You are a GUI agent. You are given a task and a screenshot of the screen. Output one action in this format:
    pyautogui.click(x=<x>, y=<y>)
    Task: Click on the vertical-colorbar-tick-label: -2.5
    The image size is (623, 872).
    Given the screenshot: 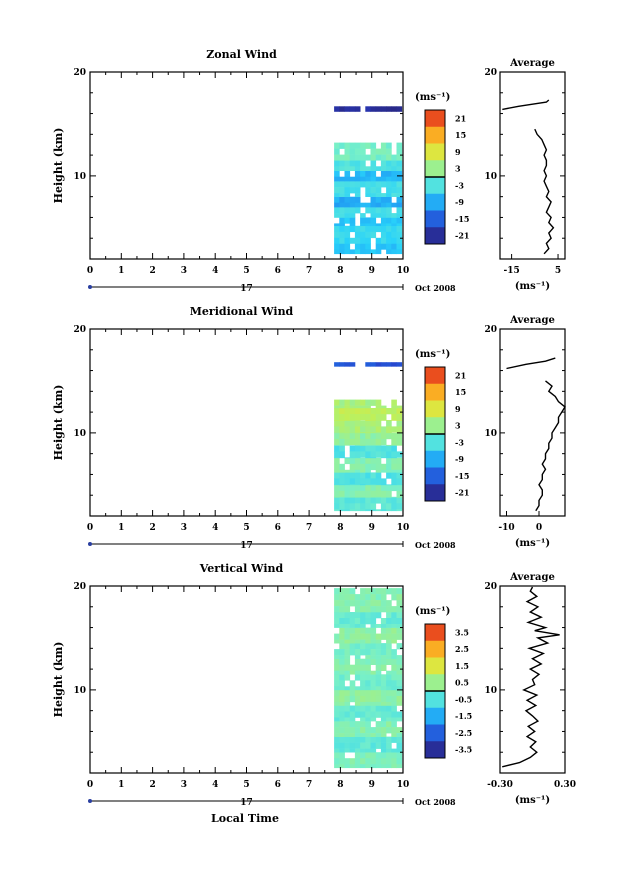 What is the action you would take?
    pyautogui.click(x=463, y=733)
    